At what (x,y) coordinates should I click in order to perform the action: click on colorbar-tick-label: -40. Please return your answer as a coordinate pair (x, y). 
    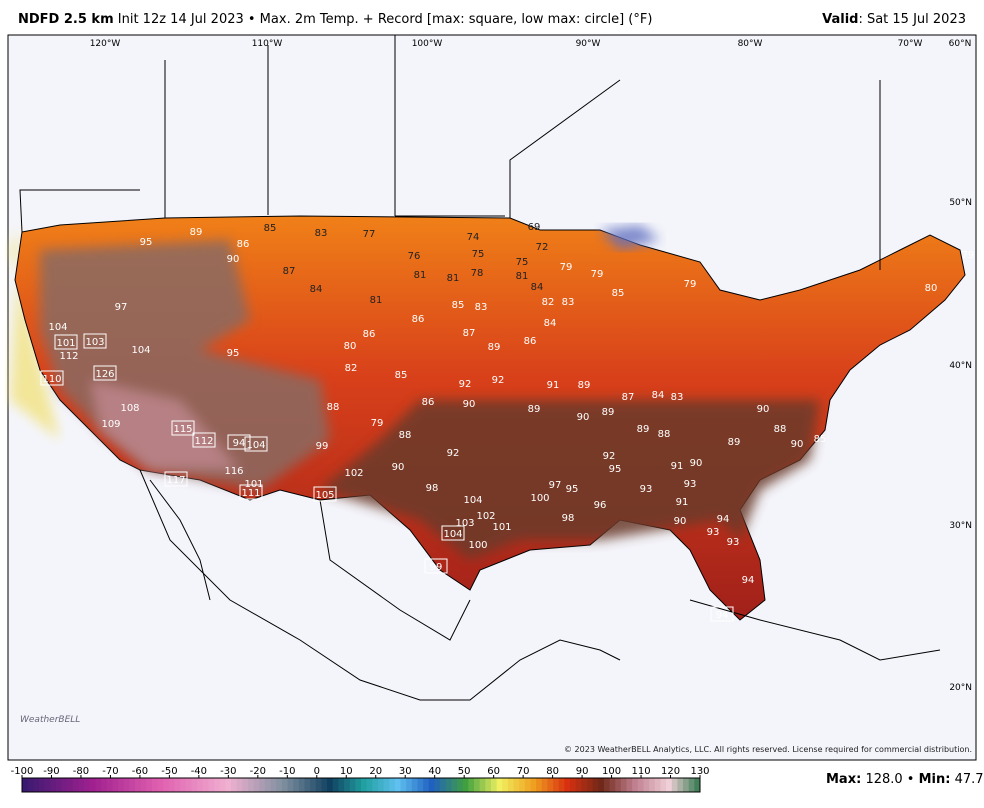
    Looking at the image, I should click on (199, 771).